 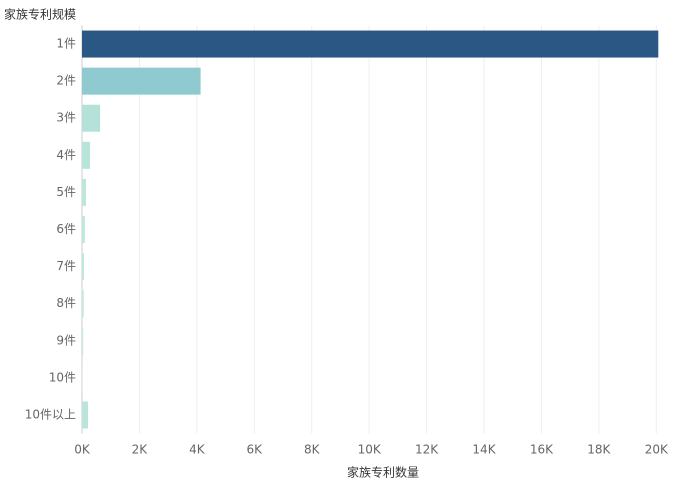 I want to click on y-axis-title: 家族专利规模, so click(x=40, y=14).